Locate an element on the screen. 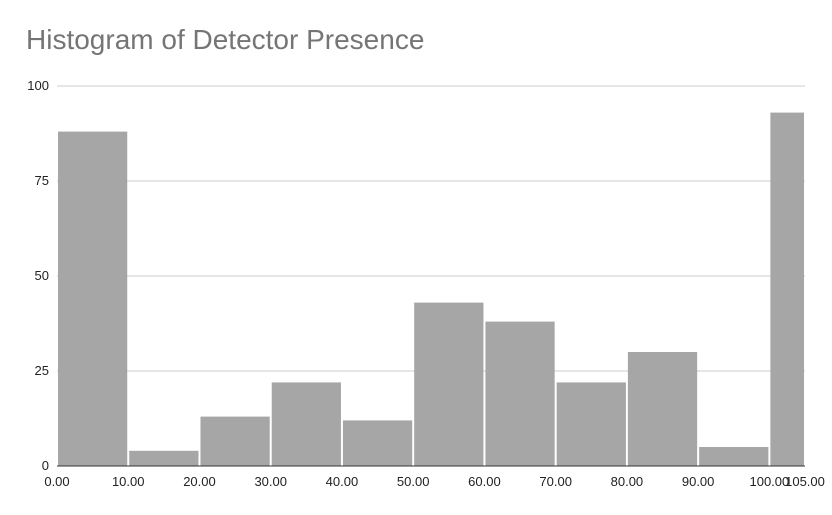 The height and width of the screenshot is (515, 832). chart-title: Histogram of Detector Presence is located at coordinates (225, 39).